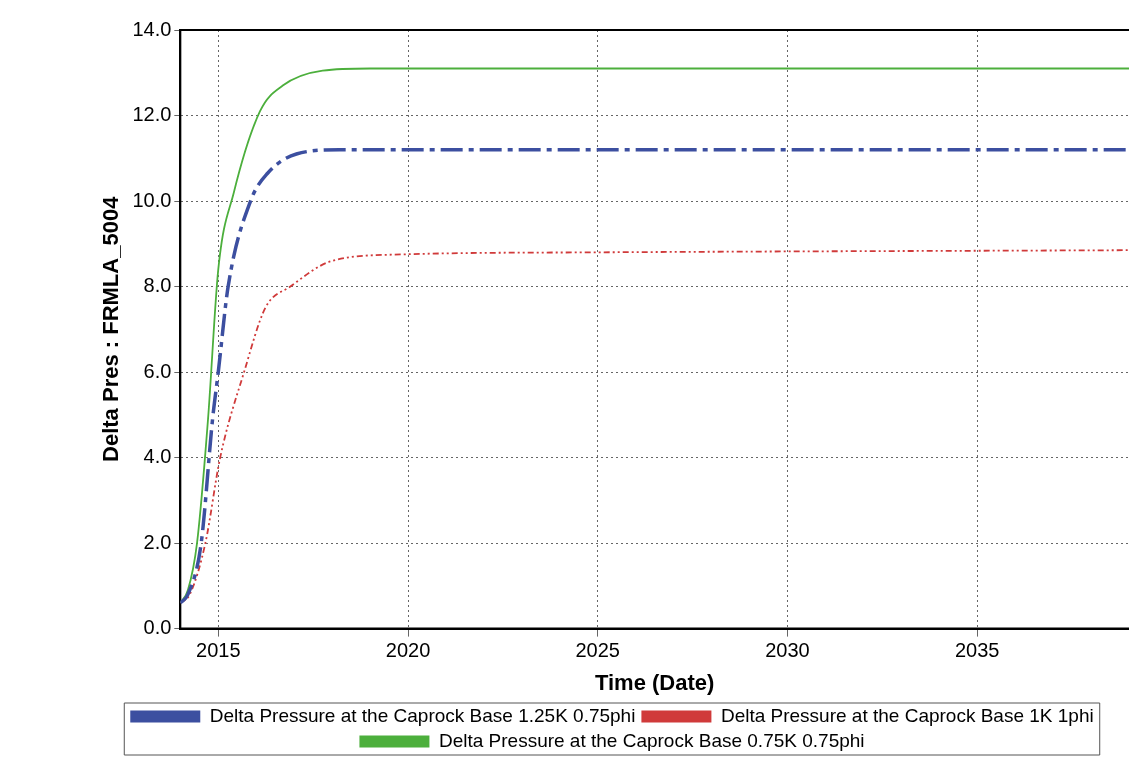 The image size is (1129, 765). Describe the element at coordinates (977, 650) in the screenshot. I see `x-tick-label: 2035` at that location.